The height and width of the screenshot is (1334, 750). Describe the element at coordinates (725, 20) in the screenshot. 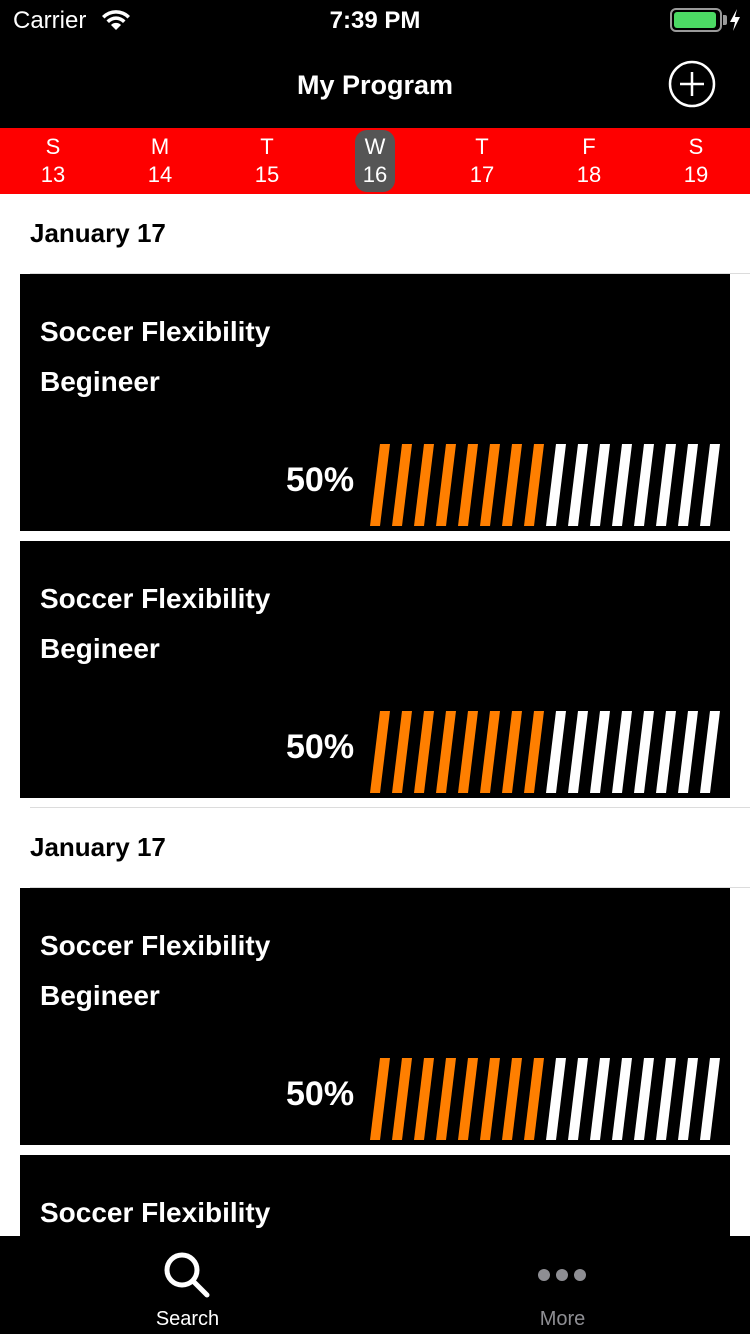

I see `battery-cap` at that location.